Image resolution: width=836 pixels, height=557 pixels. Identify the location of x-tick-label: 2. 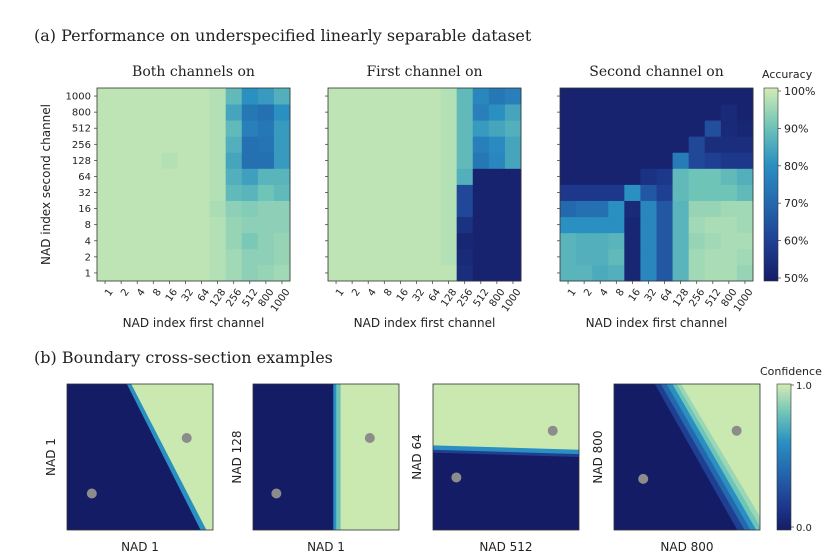
(125, 293).